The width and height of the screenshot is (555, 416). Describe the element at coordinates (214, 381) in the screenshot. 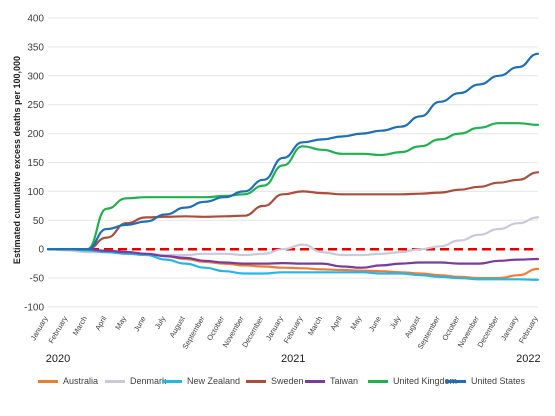

I see `legend-label: New Zealand` at that location.